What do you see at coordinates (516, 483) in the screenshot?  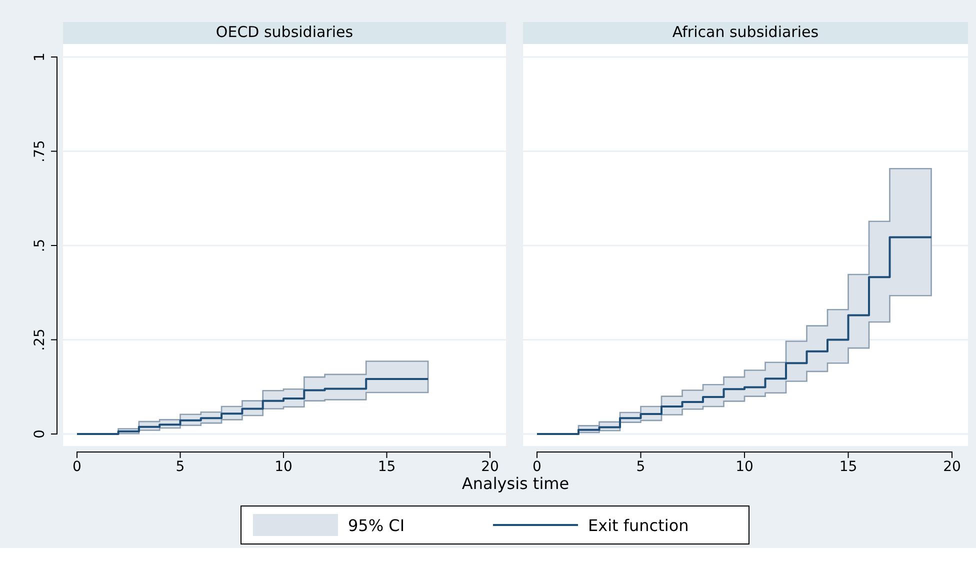 I see `x-axis-title: Analysis time` at bounding box center [516, 483].